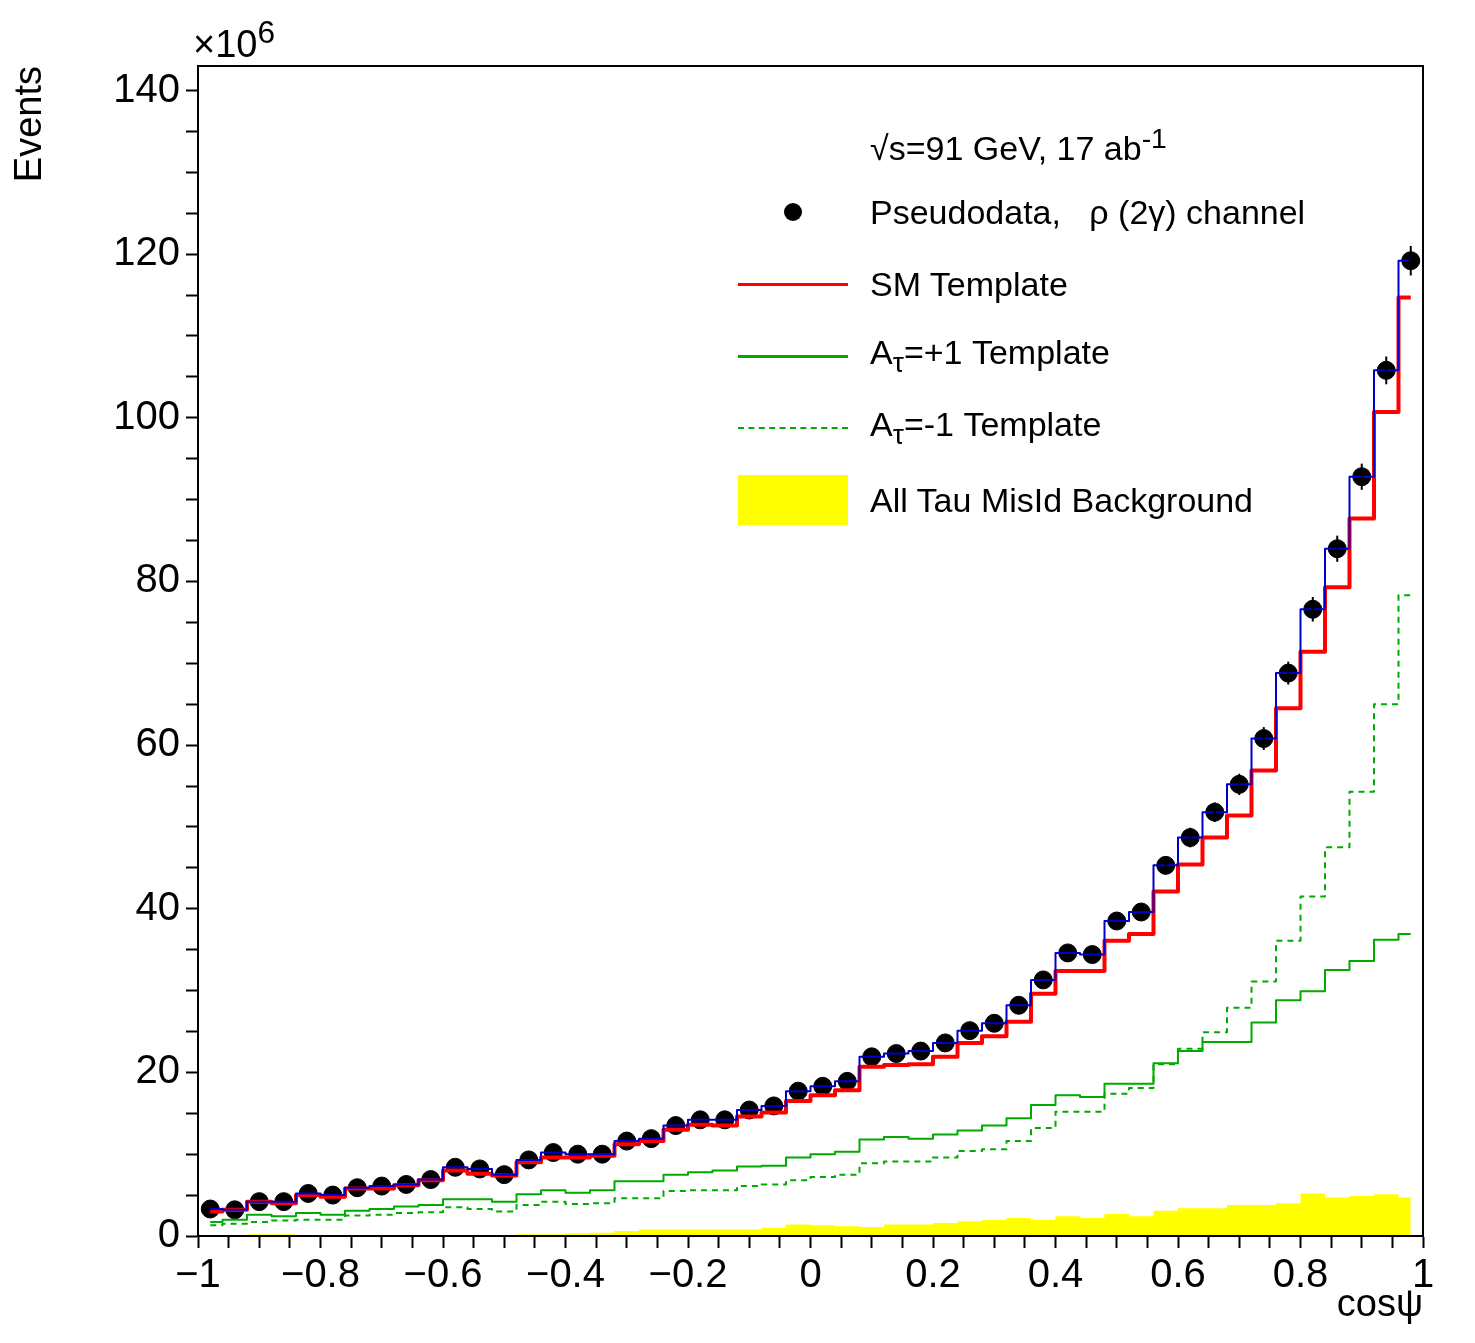  Describe the element at coordinates (157, 742) in the screenshot. I see `y-tick-label: 60` at that location.